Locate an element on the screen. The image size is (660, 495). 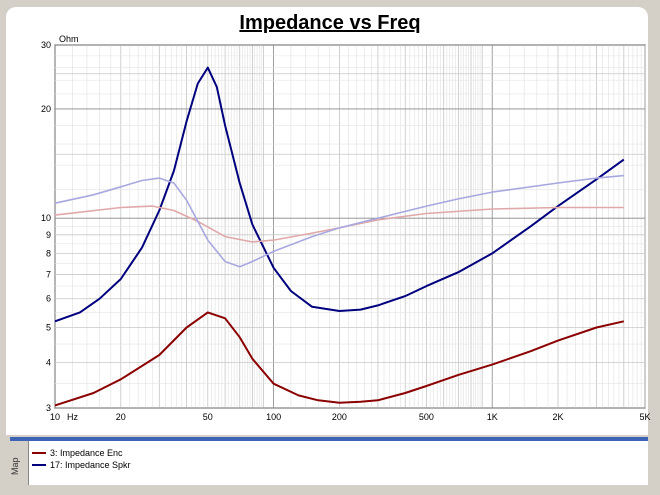
legend-area is located at coordinates (329, 463).